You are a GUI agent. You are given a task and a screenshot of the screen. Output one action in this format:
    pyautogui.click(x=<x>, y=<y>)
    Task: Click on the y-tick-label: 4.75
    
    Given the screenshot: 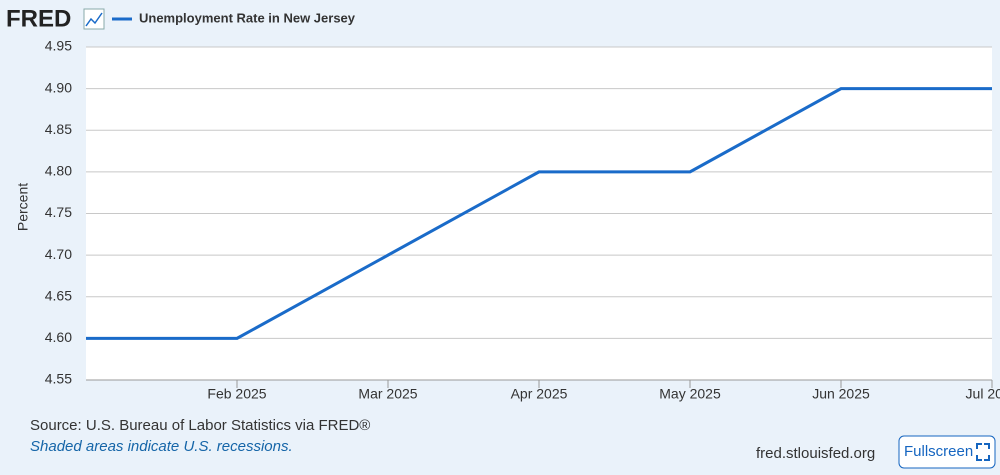 What is the action you would take?
    pyautogui.click(x=58, y=212)
    